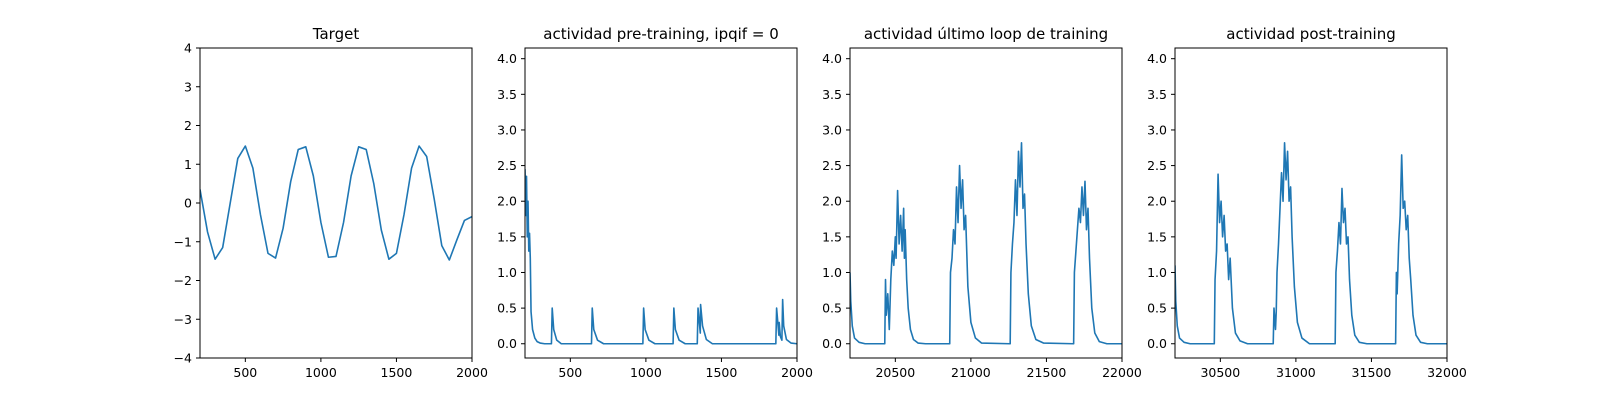  Describe the element at coordinates (971, 372) in the screenshot. I see `x-tick-label: 21000` at that location.